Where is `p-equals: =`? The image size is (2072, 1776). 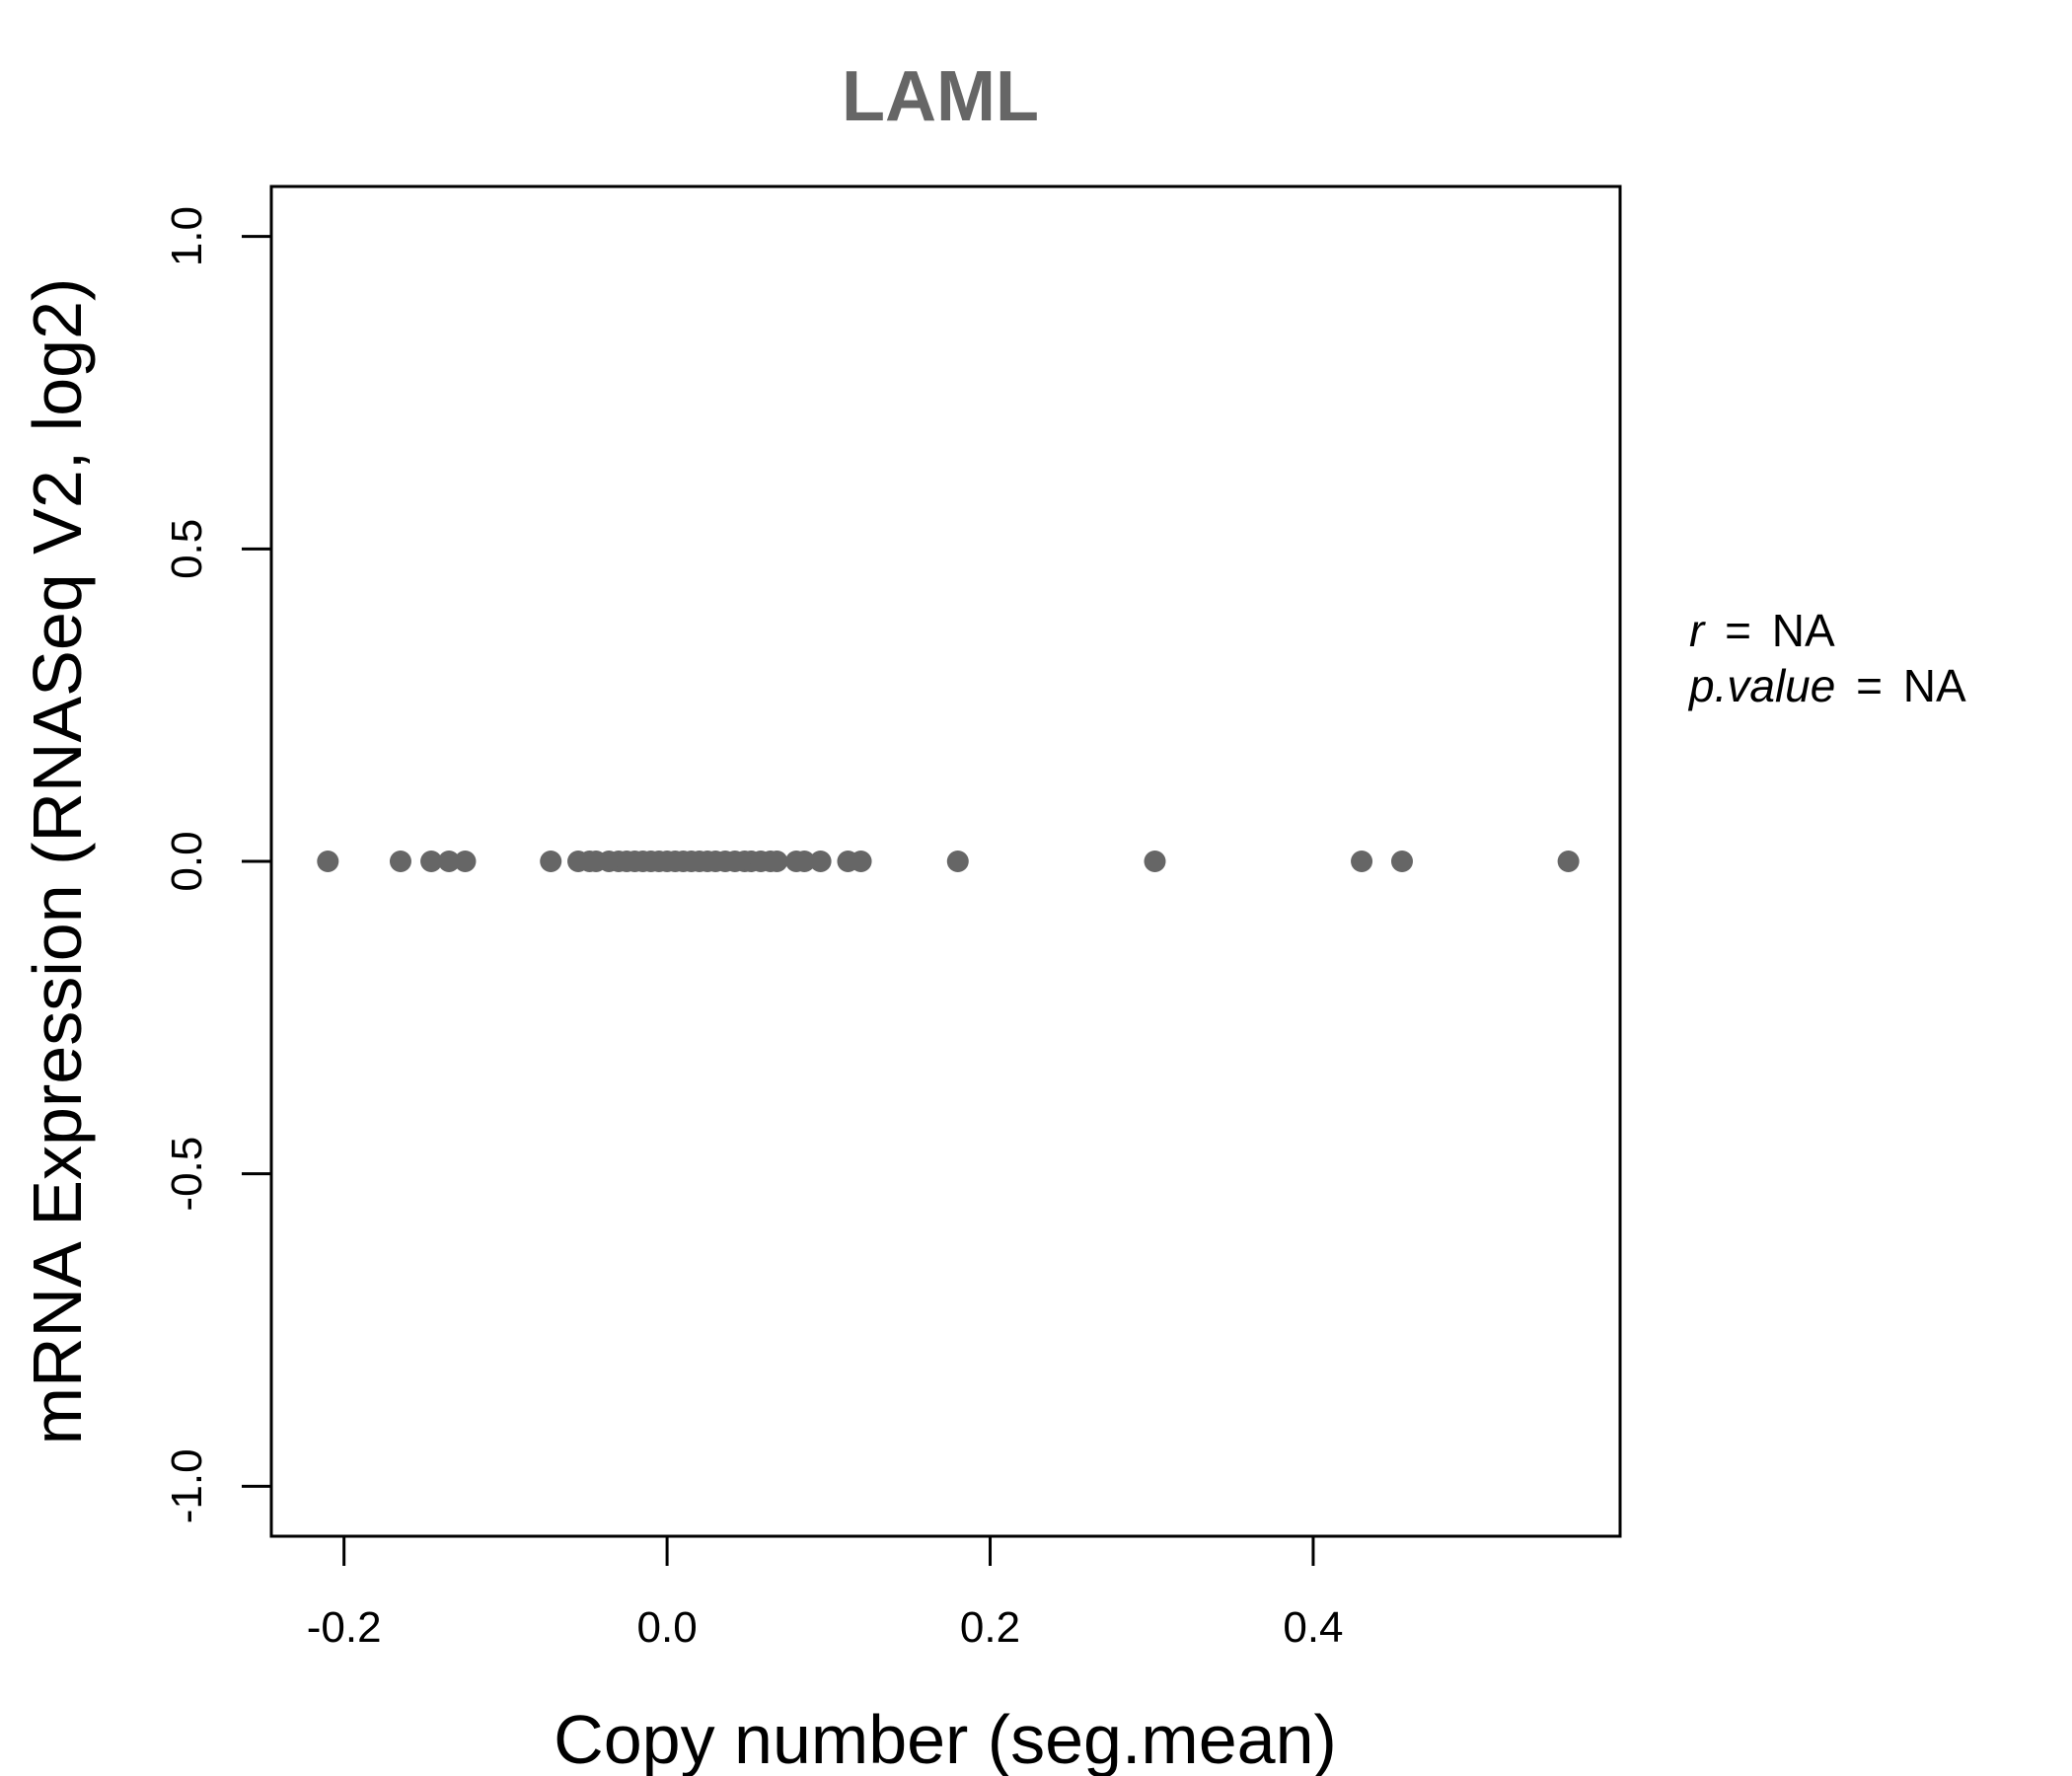 p-equals: = is located at coordinates (1870, 685).